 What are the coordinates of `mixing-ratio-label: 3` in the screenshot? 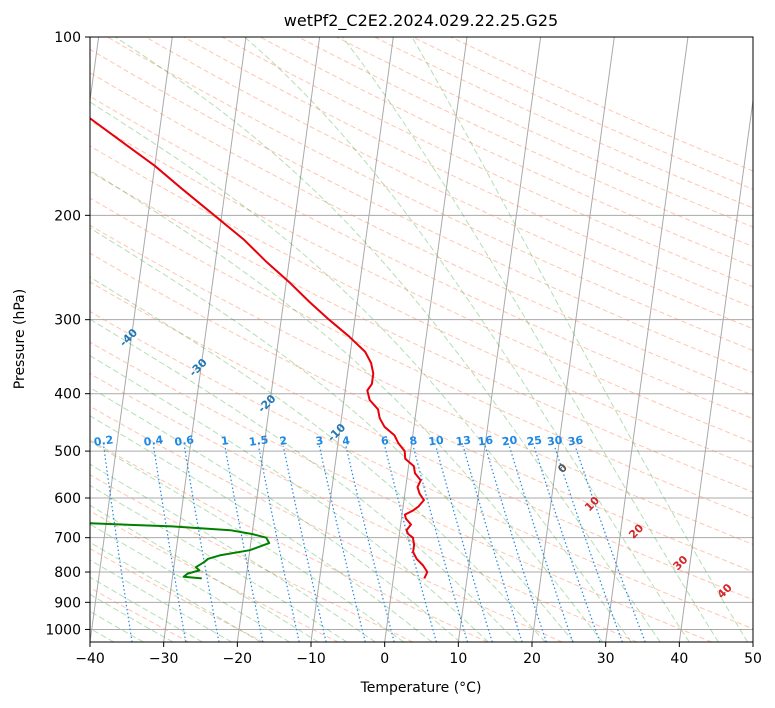 It's located at (319, 441).